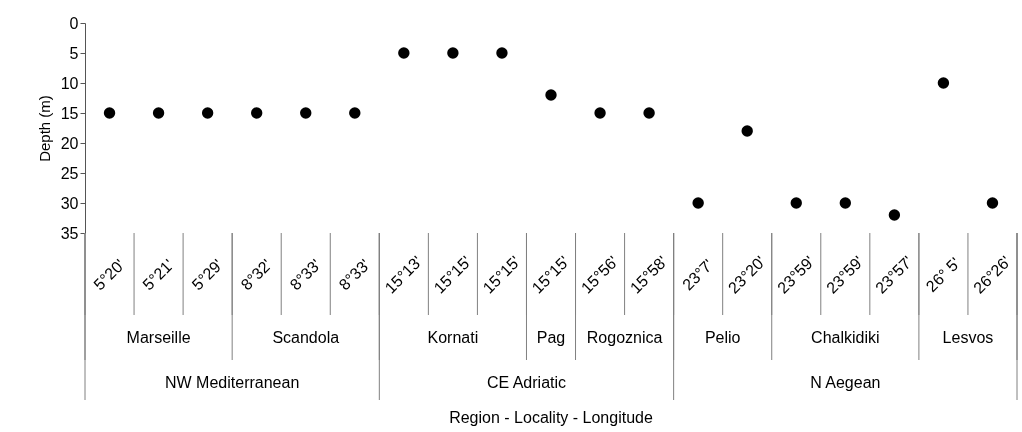 This screenshot has height=432, width=1022. I want to click on y-tick-label: 25, so click(69, 173).